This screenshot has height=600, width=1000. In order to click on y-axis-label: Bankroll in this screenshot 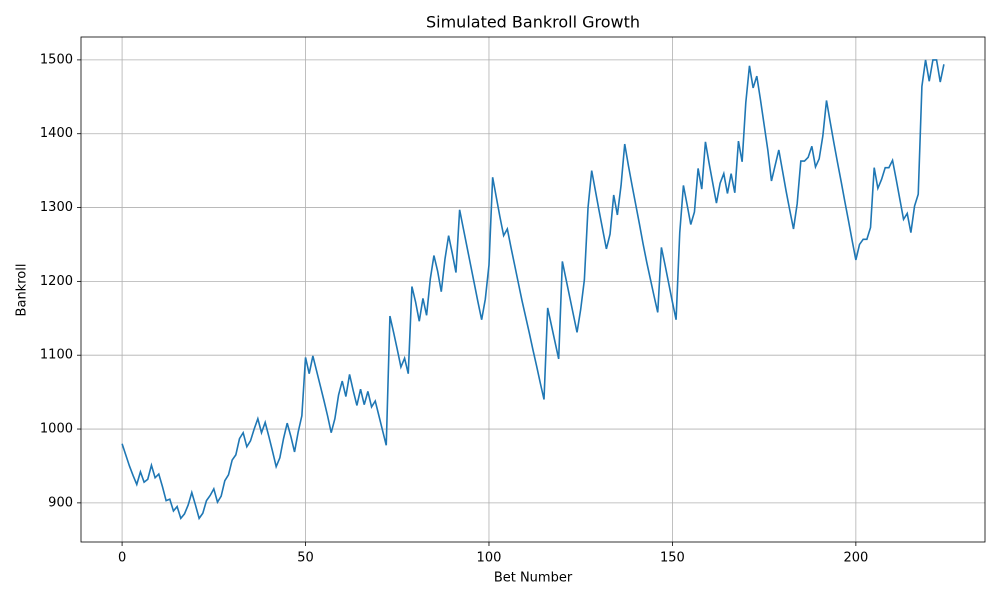, I will do `click(22, 290)`.